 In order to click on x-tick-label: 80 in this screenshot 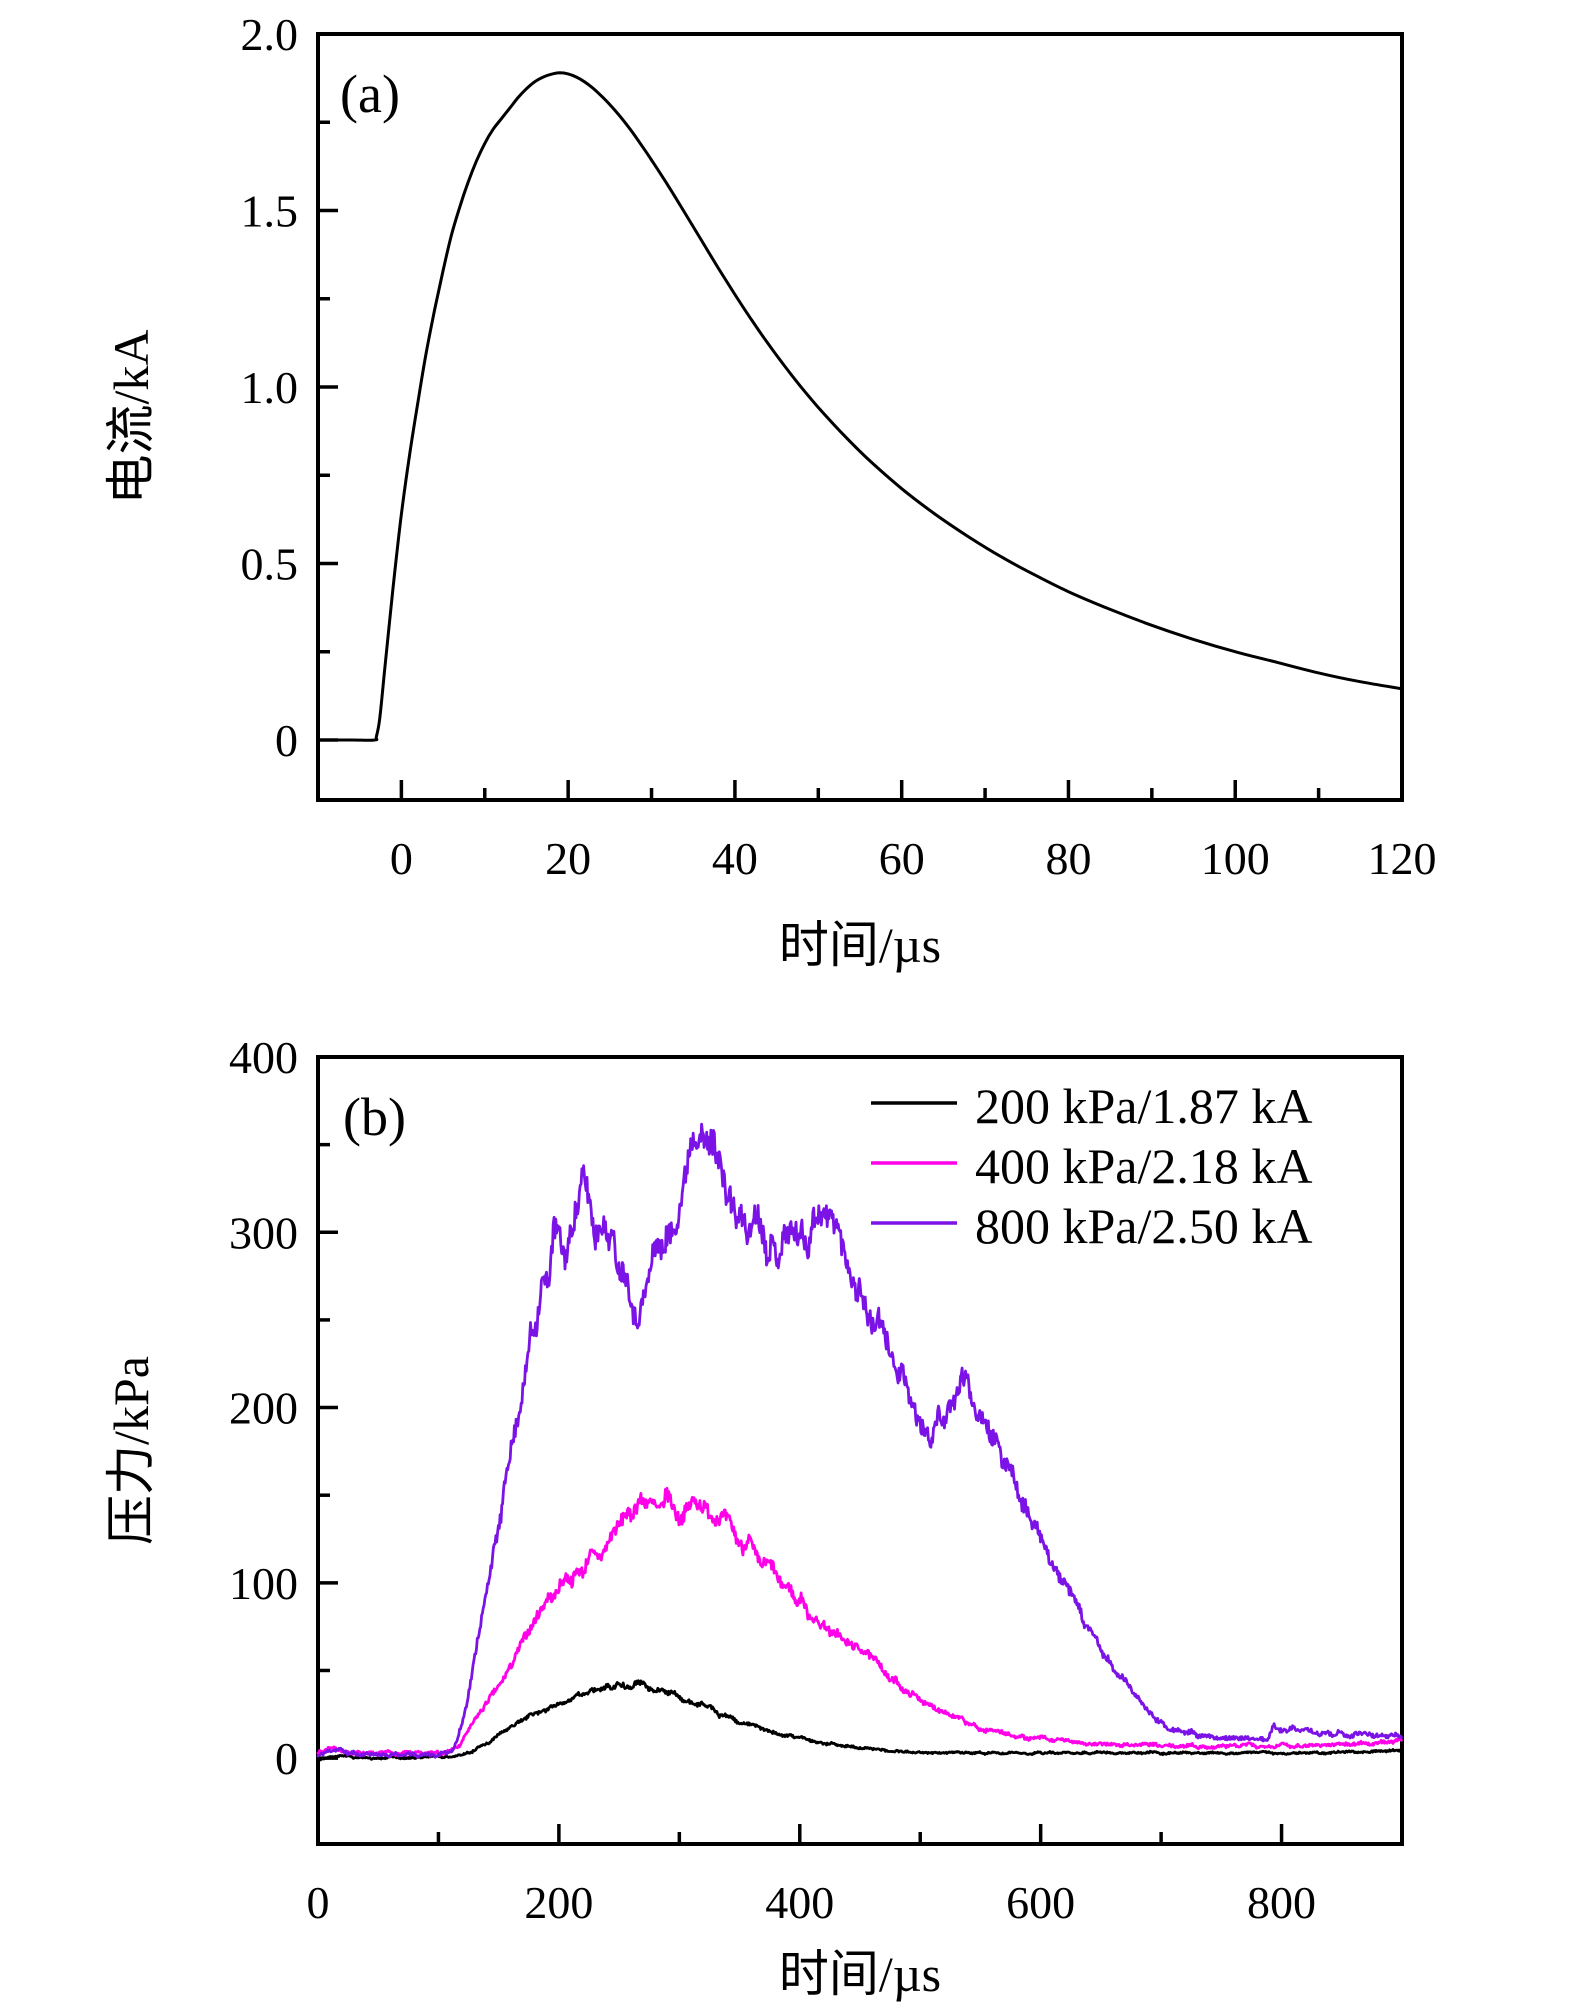, I will do `click(1068, 858)`.